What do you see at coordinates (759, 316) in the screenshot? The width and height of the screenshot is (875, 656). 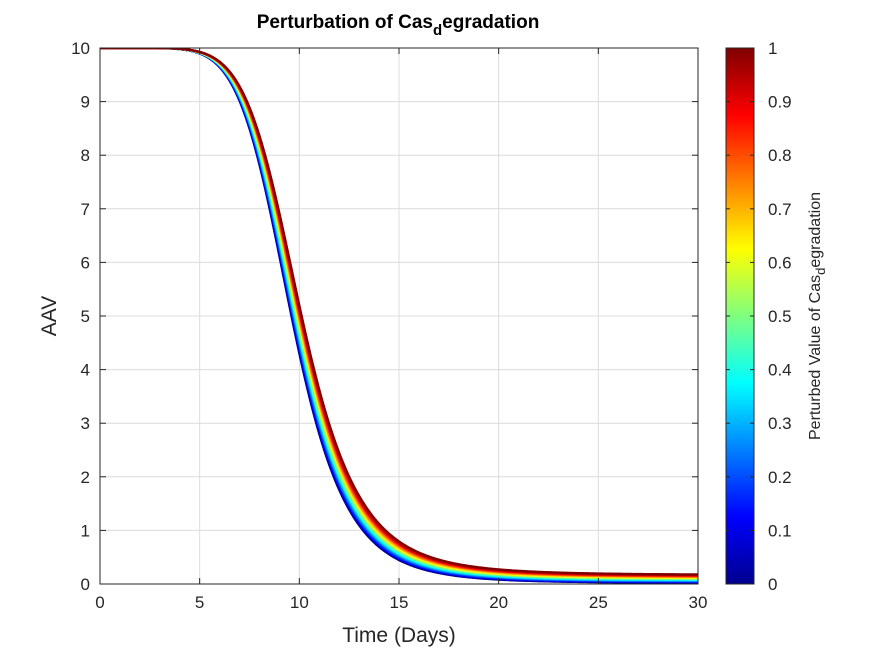 I see `colorbar-ticks: 0 0.1 0.2 0.3 0.4 0.5 0.6 0.7 0.8 0.9 1` at bounding box center [759, 316].